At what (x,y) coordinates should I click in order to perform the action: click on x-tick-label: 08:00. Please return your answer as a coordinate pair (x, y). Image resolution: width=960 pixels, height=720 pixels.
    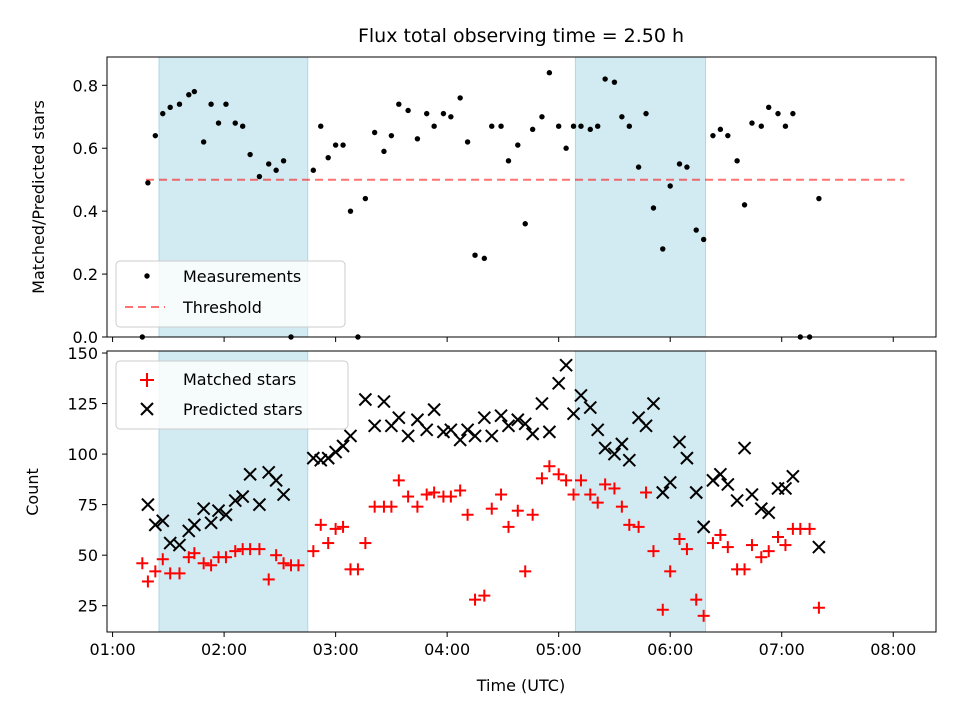
    Looking at the image, I should click on (893, 649).